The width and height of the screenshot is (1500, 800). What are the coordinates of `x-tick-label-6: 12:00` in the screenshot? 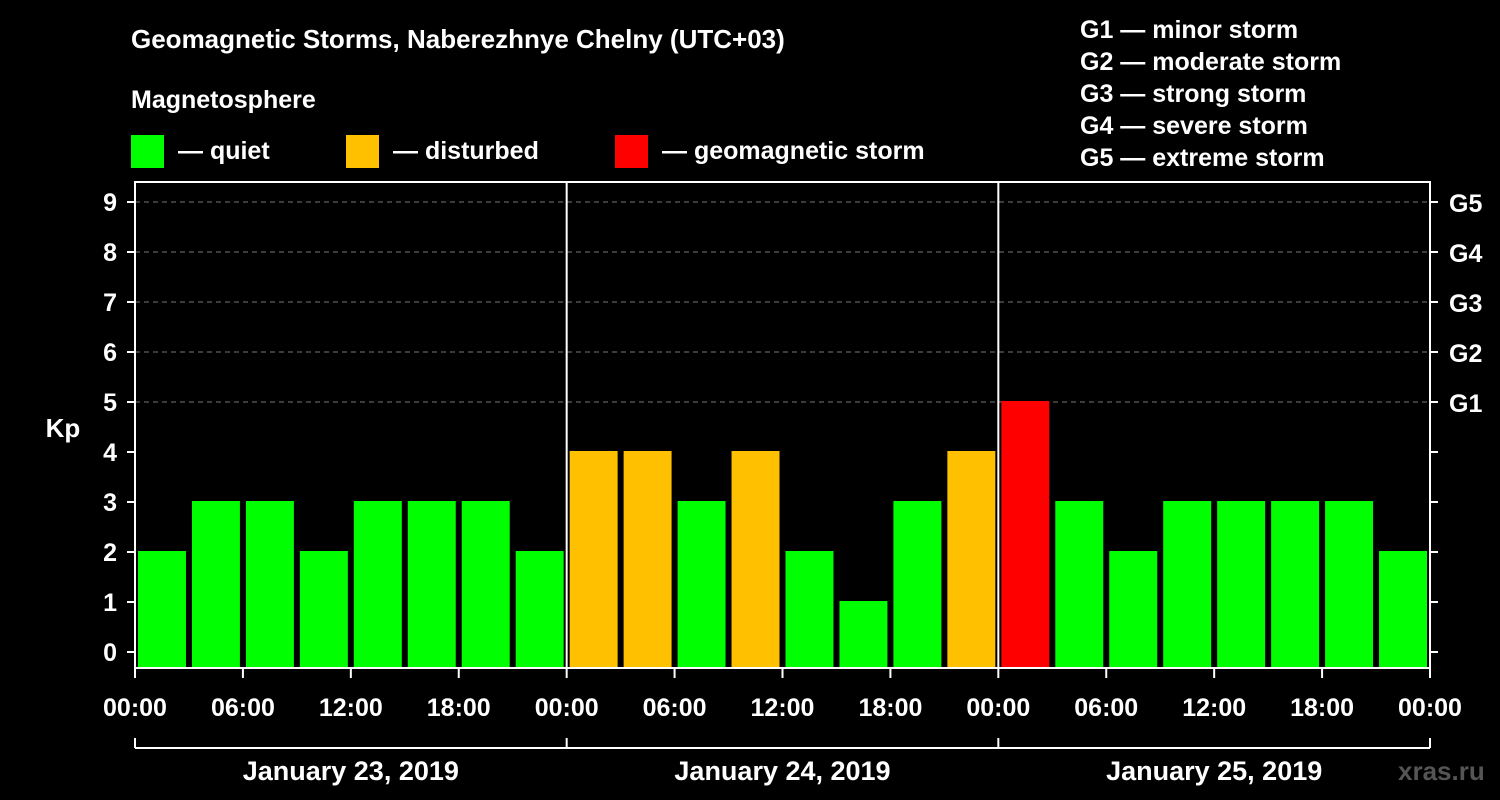 It's located at (783, 708).